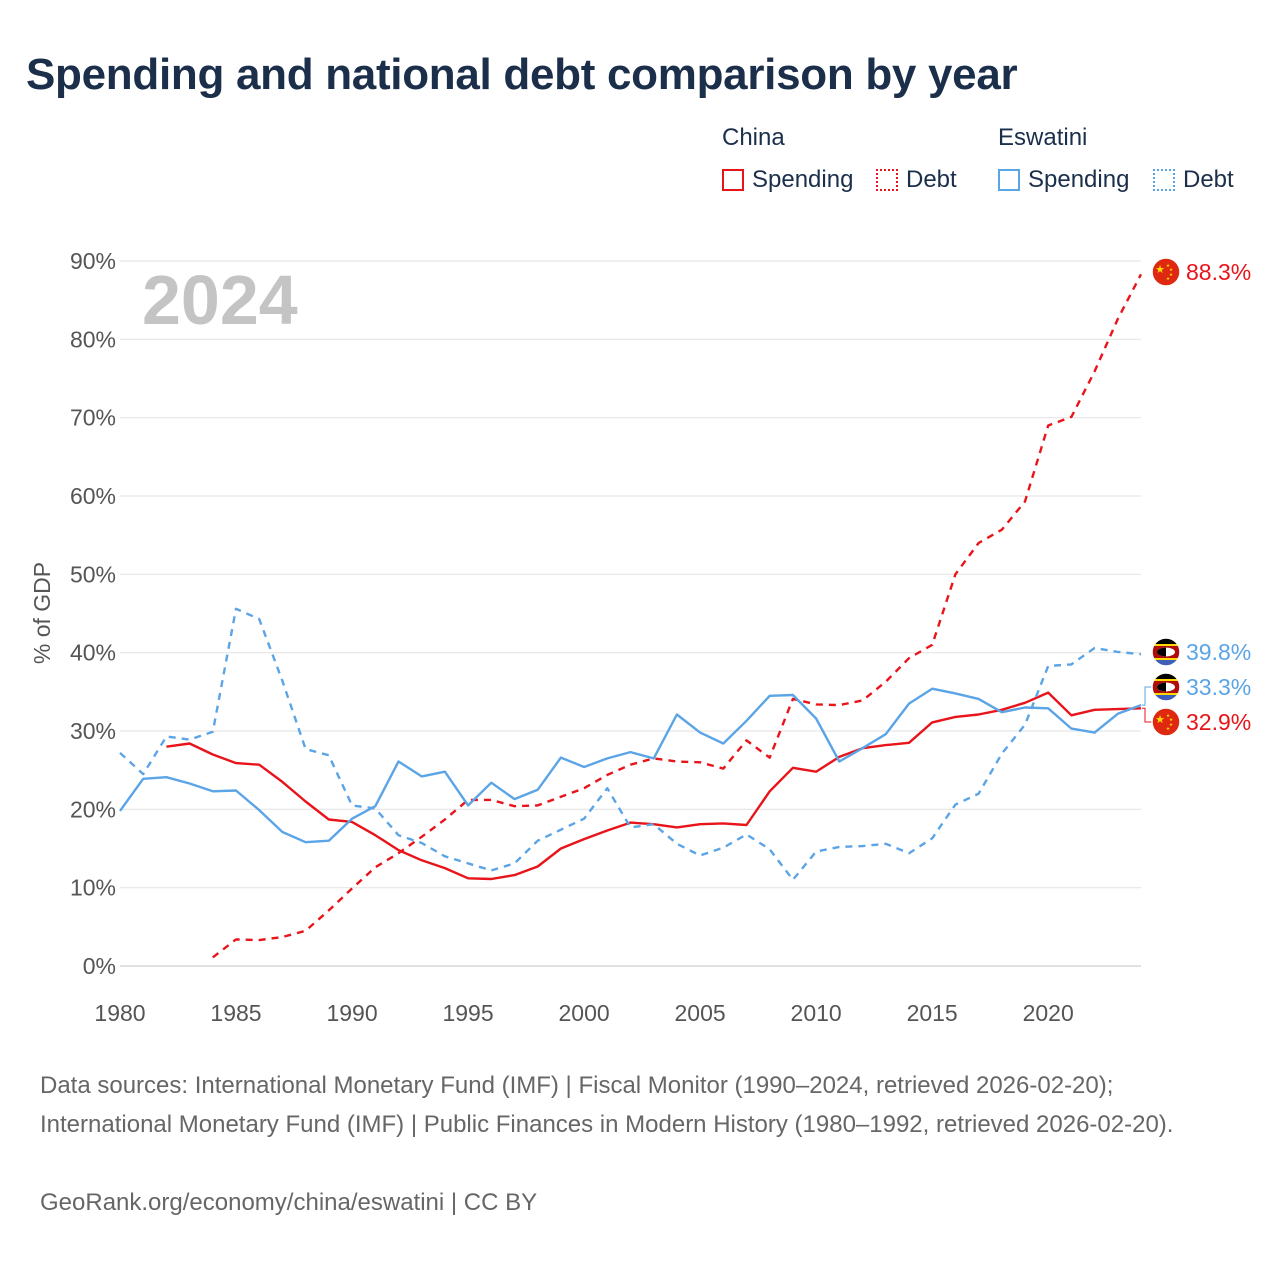  I want to click on y-tick-label: 30%, so click(93, 731).